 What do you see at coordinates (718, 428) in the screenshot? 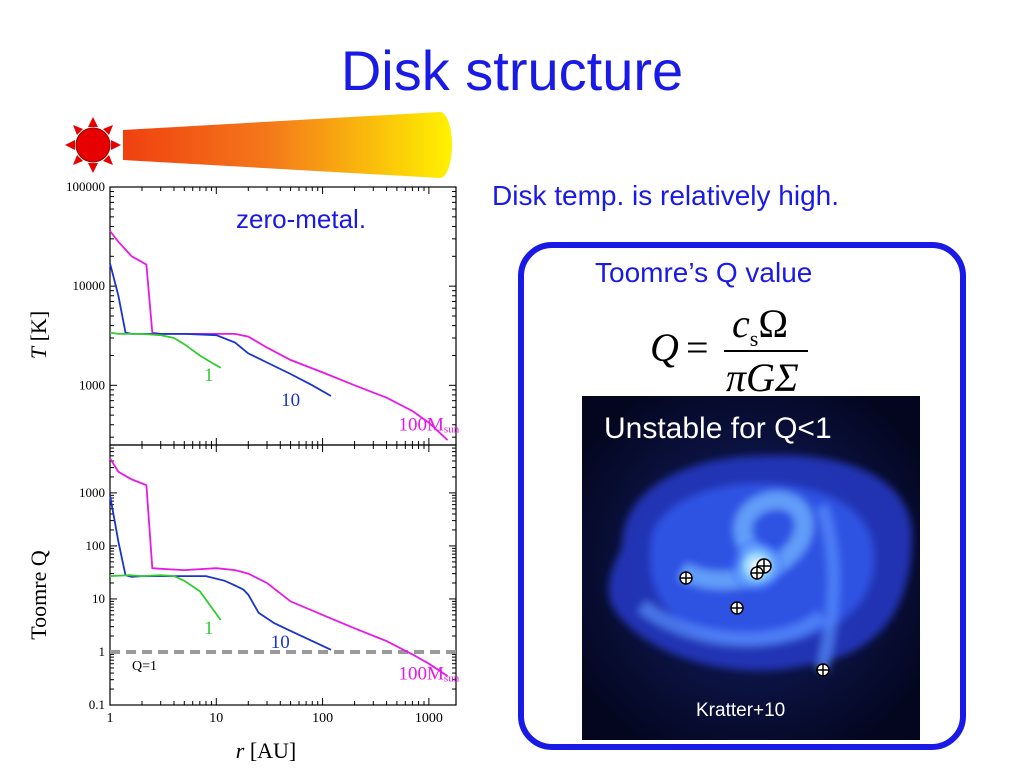
I see `unstable-label: Unstable for Q<1` at bounding box center [718, 428].